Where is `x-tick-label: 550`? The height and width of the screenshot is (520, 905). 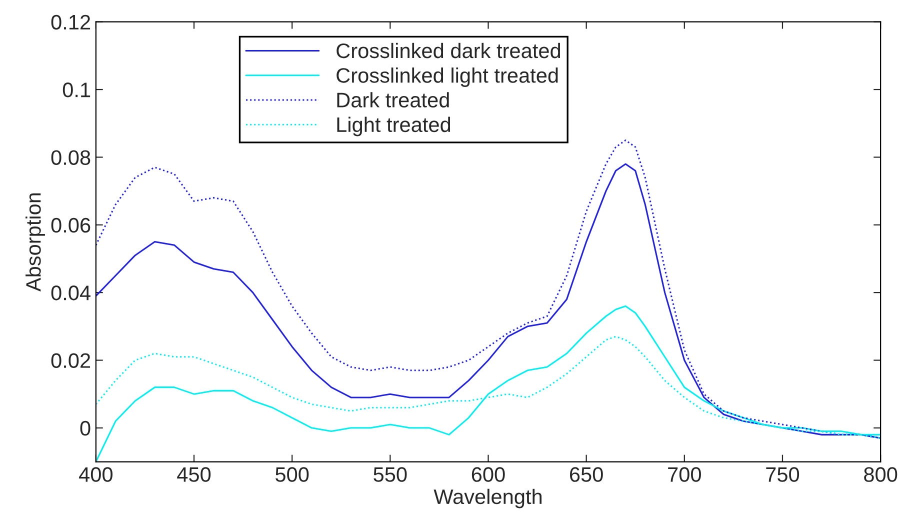
x-tick-label: 550 is located at coordinates (390, 474).